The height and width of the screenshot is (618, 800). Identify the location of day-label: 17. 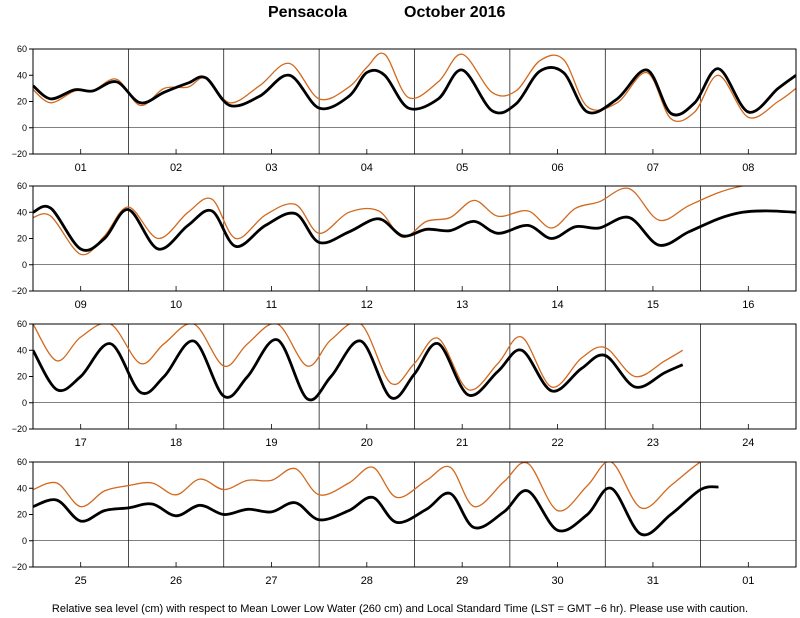
(81, 443).